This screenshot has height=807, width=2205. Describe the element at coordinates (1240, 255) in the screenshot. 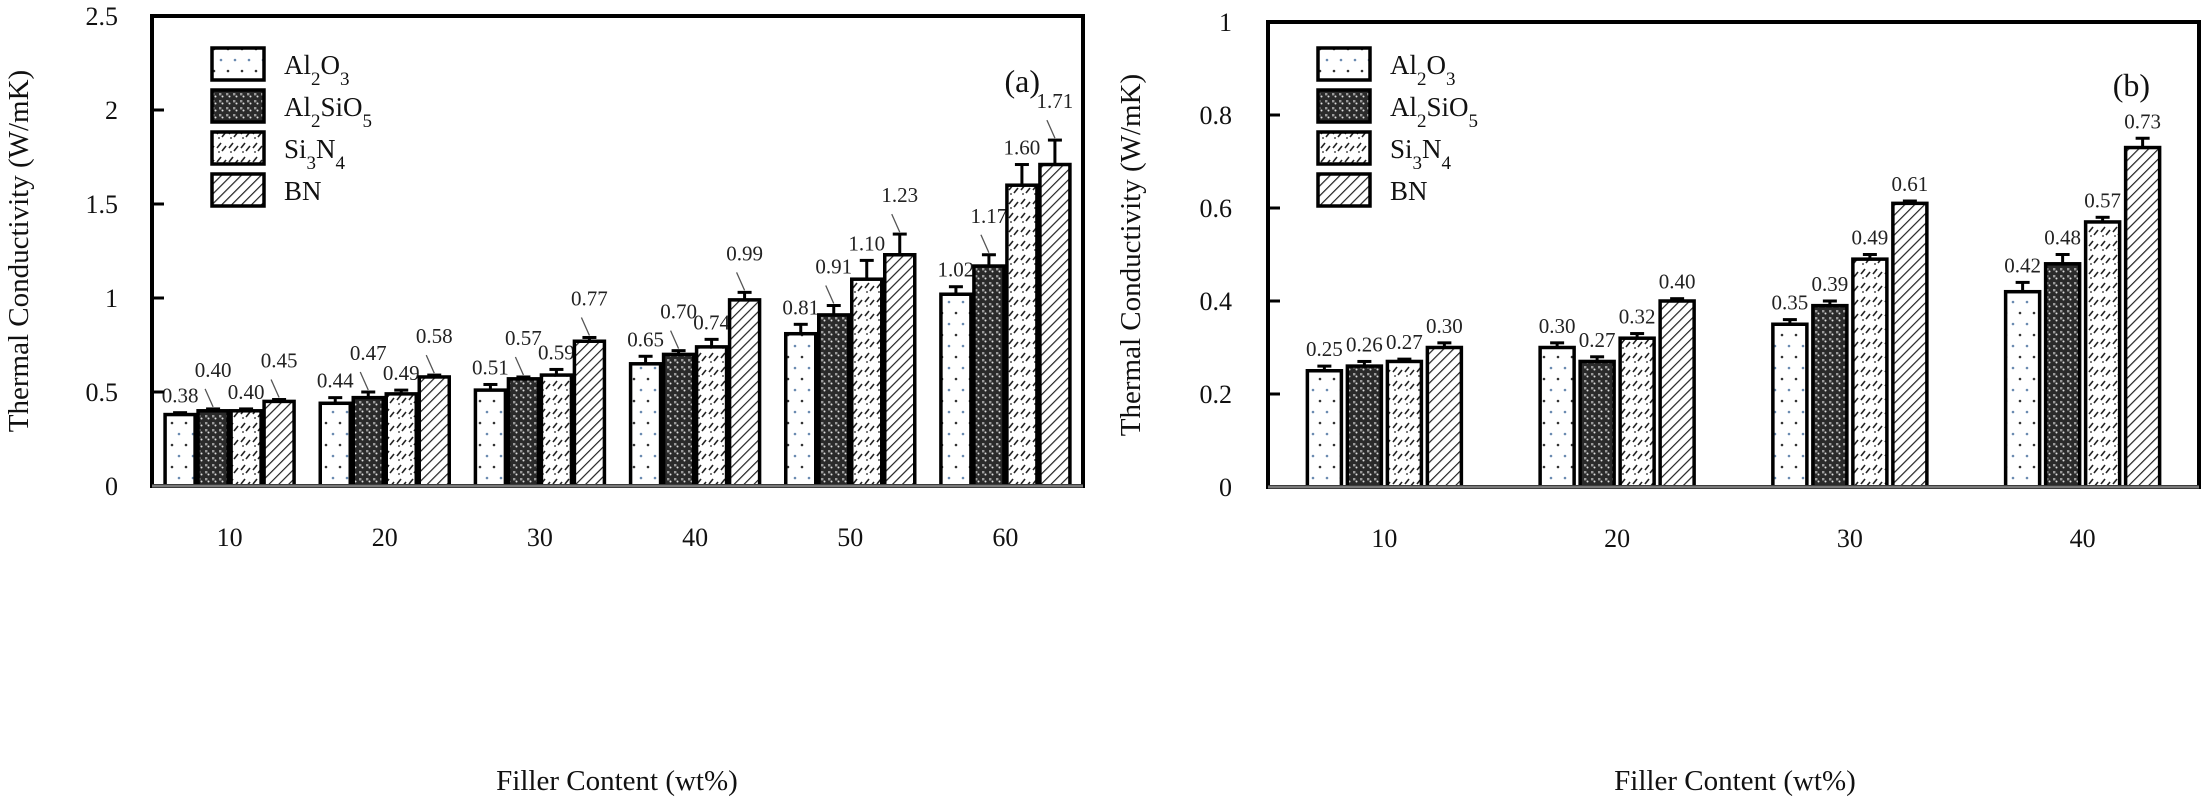

I see `y-ticks-b: 0 0.2 0.4 0.6 0.8 1` at that location.